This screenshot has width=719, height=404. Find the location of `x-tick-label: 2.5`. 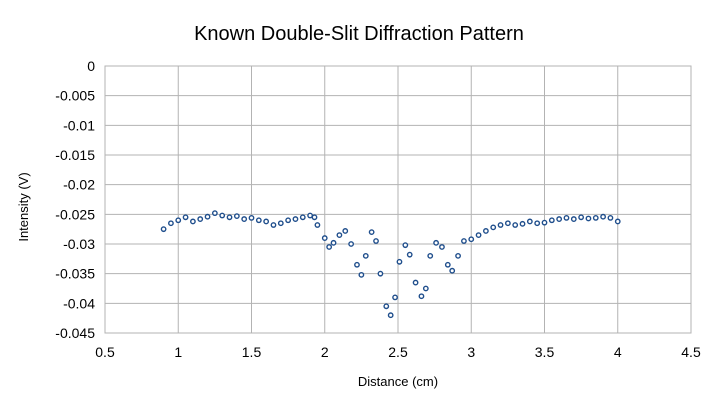

x-tick-label: 2.5 is located at coordinates (398, 352).